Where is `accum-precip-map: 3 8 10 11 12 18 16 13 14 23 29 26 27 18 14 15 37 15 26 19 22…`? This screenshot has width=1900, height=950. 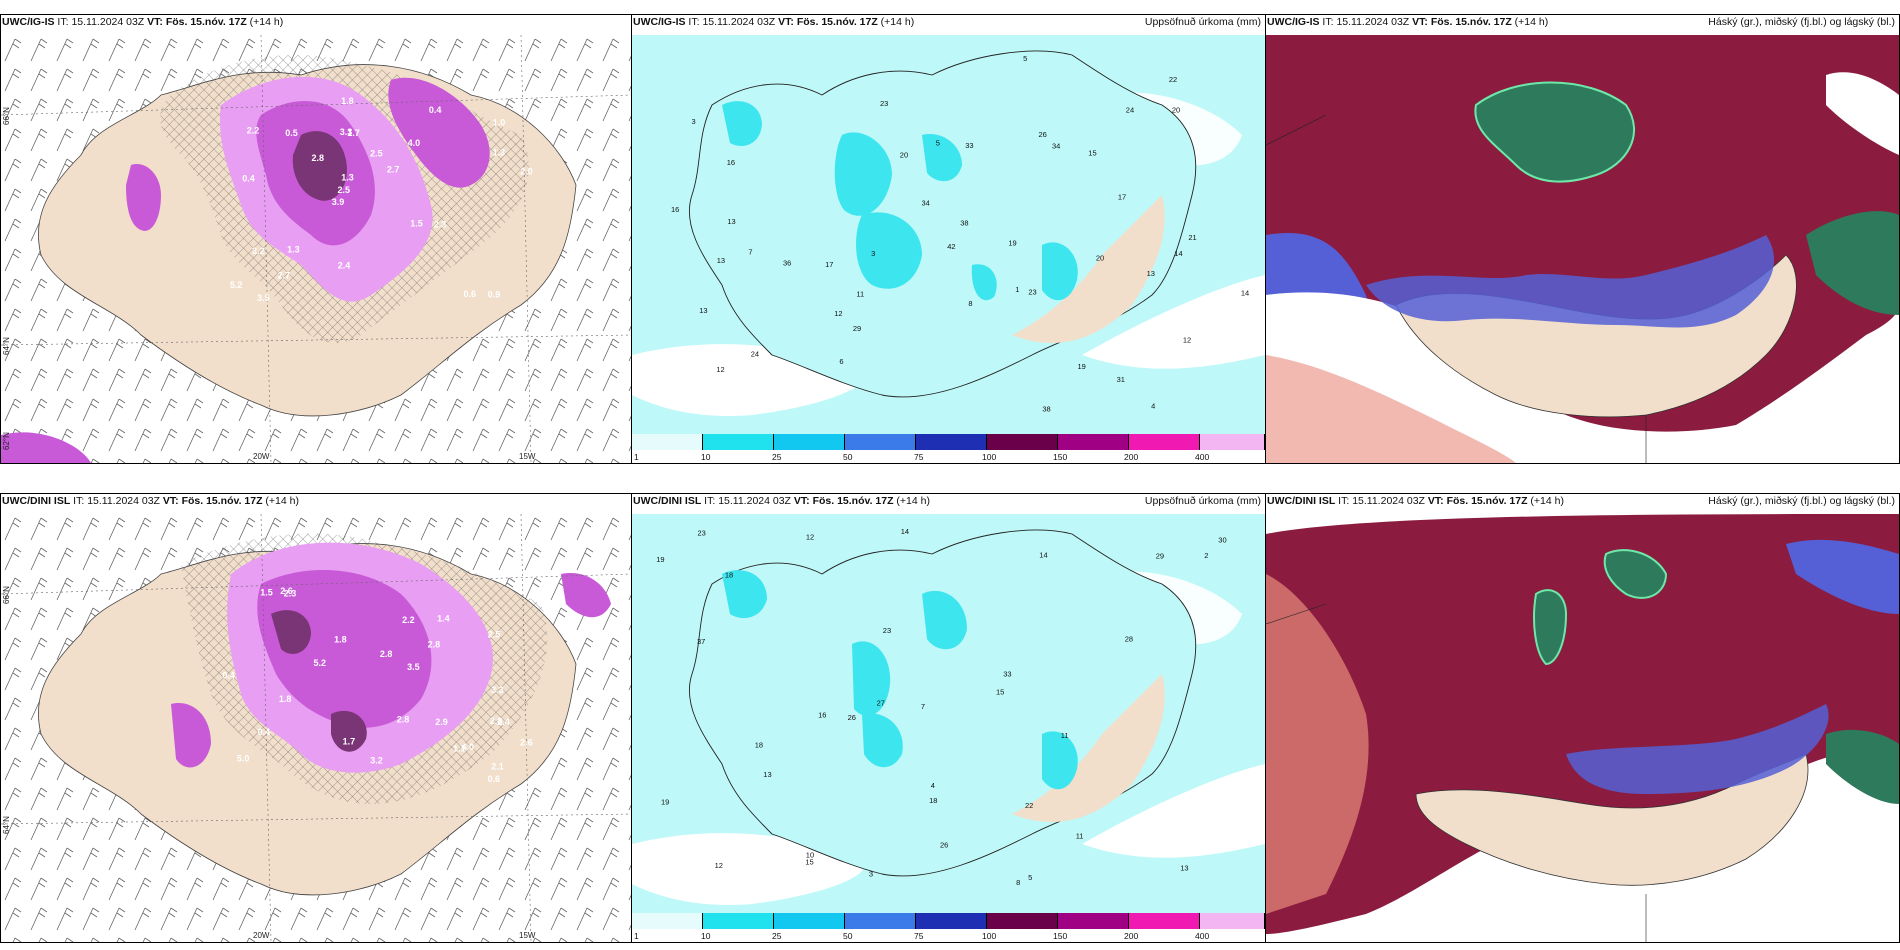 accum-precip-map: 3 8 10 11 12 18 16 13 14 23 29 26 27 18 14 15 37 15 26 19 22… is located at coordinates (948, 716).